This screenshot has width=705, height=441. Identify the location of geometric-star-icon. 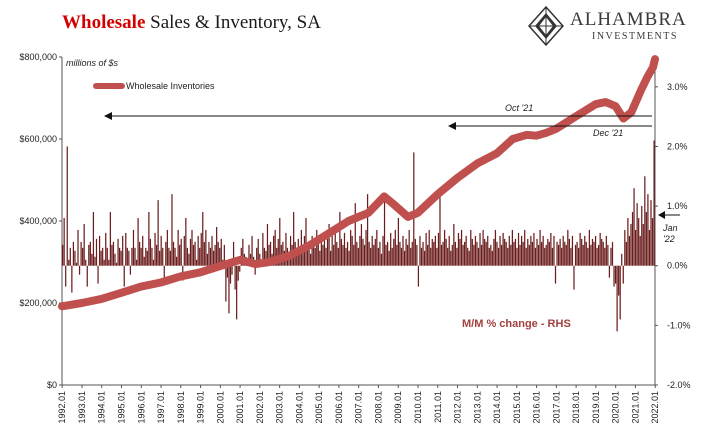
(546, 26).